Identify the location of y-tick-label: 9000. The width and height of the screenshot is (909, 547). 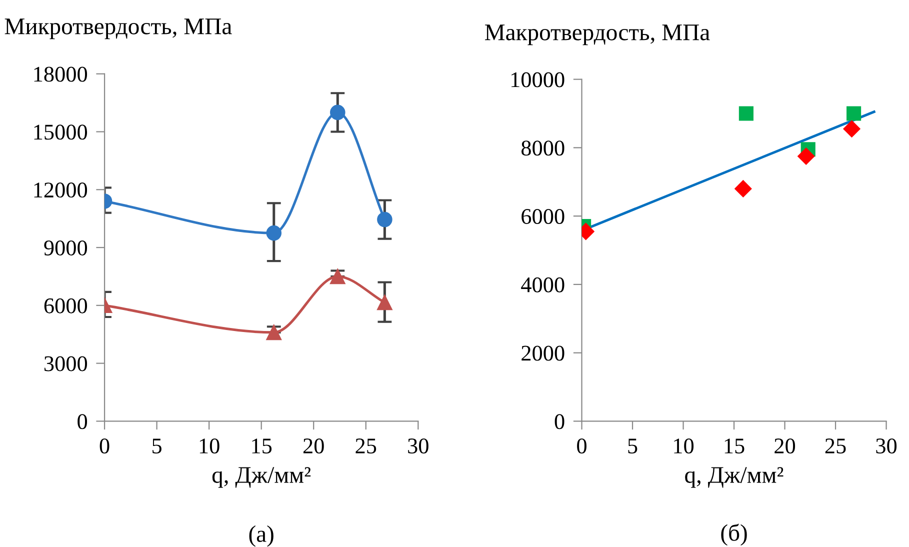
(66, 248).